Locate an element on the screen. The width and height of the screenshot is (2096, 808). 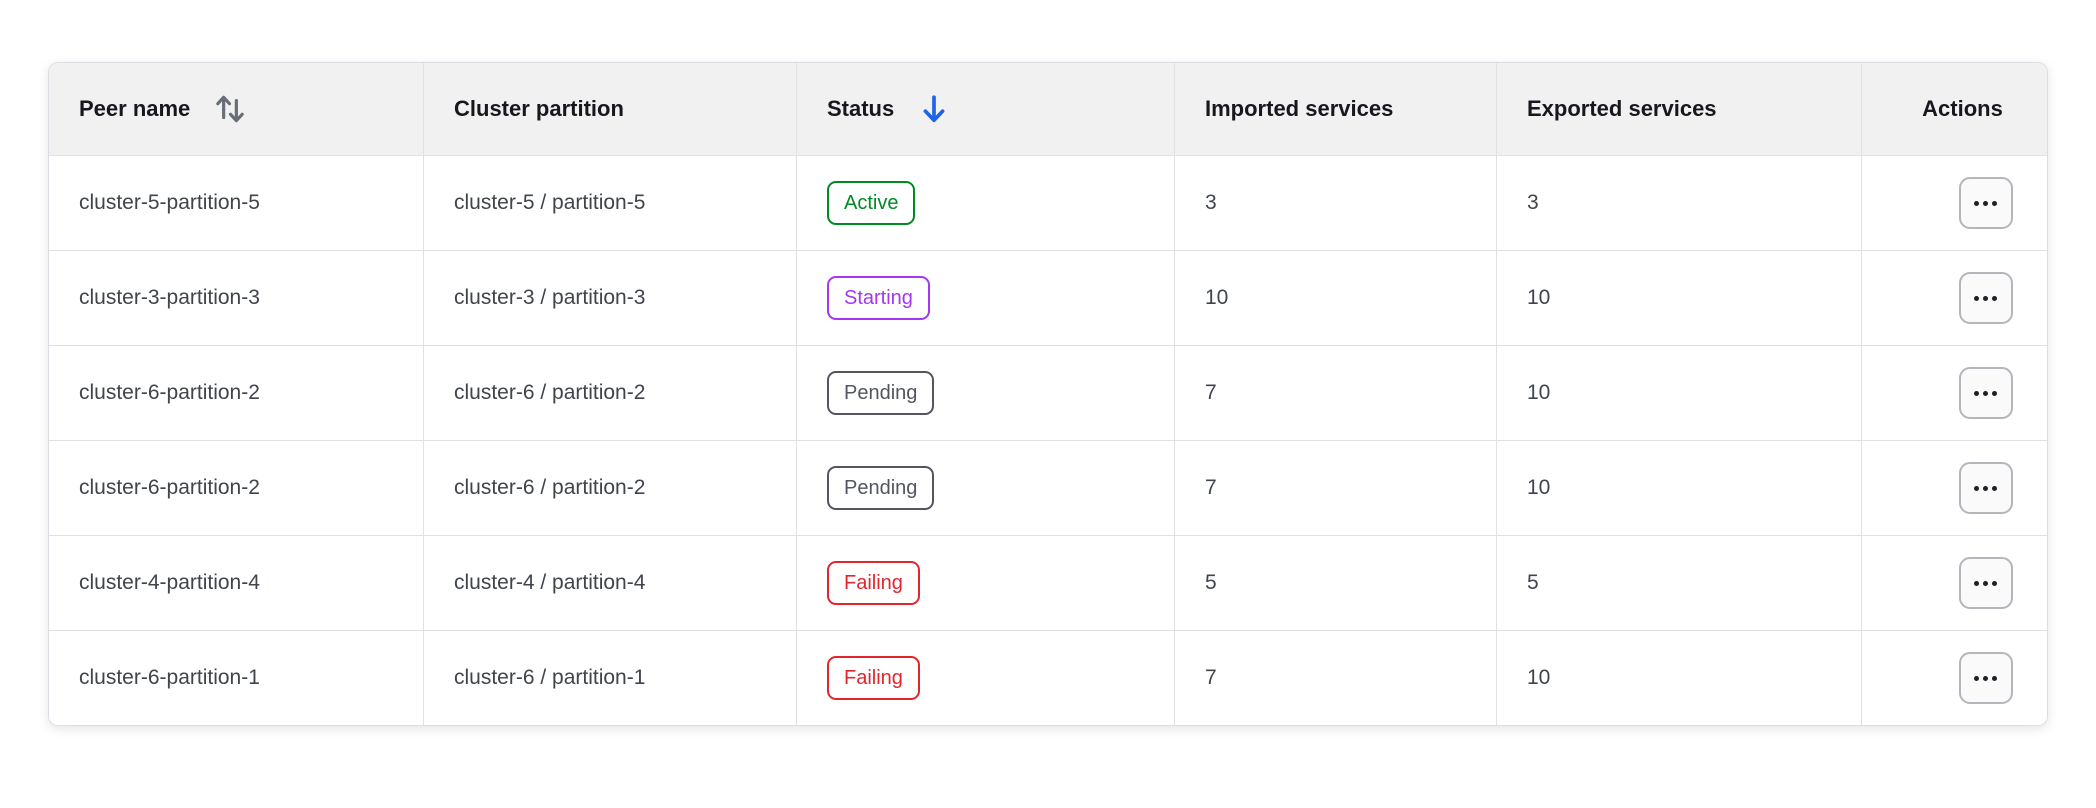
imported-services-cell: 3 is located at coordinates (1336, 203).